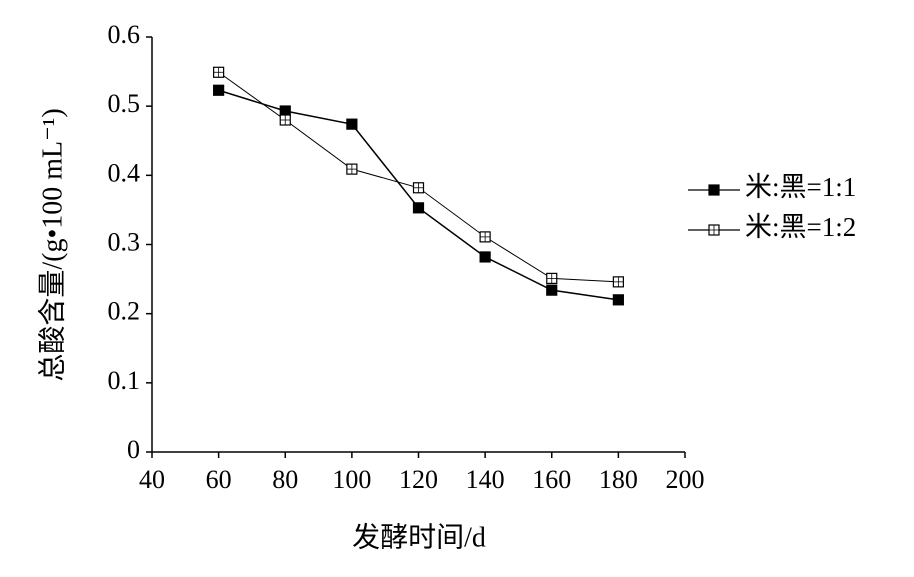 The height and width of the screenshot is (577, 914). Describe the element at coordinates (133, 449) in the screenshot. I see `y-tick-label: 0` at that location.